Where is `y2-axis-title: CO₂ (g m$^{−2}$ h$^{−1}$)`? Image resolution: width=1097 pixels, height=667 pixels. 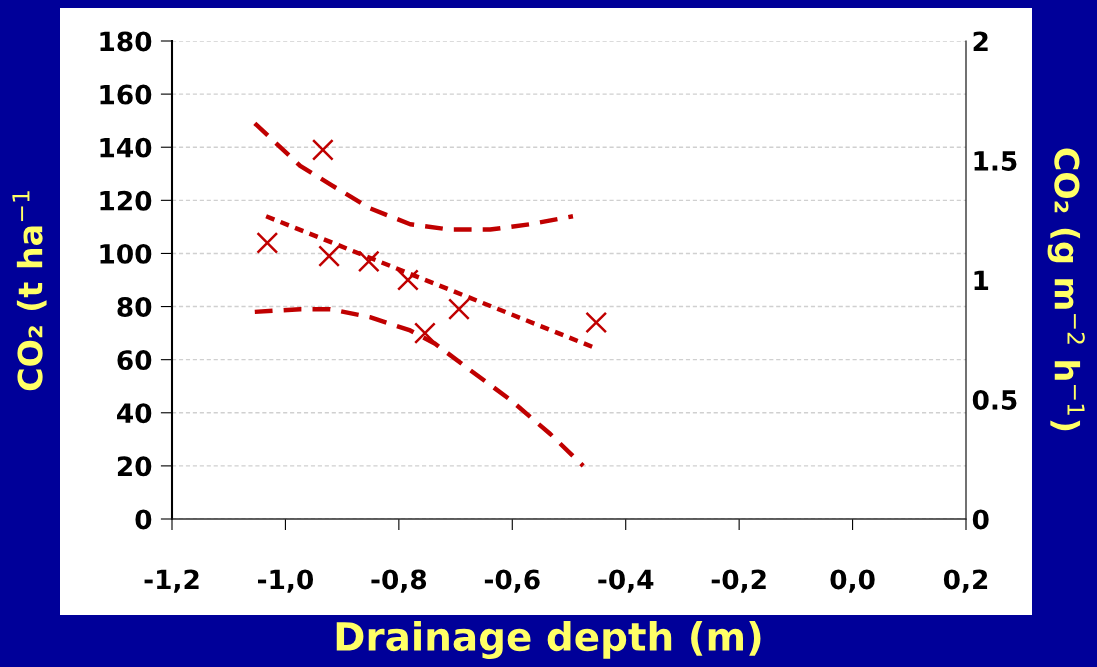 y2-axis-title: CO₂ (g m$^{−2}$ h$^{−1}$) is located at coordinates (1066, 289).